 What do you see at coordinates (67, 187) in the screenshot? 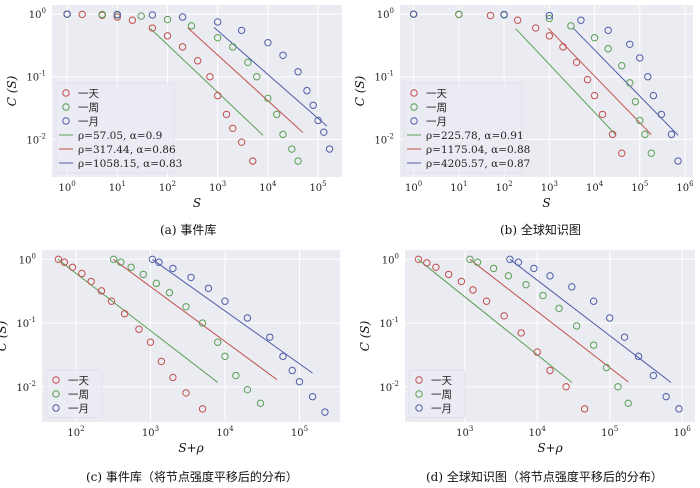
I see `x-tick-label: 10⁰` at bounding box center [67, 187].